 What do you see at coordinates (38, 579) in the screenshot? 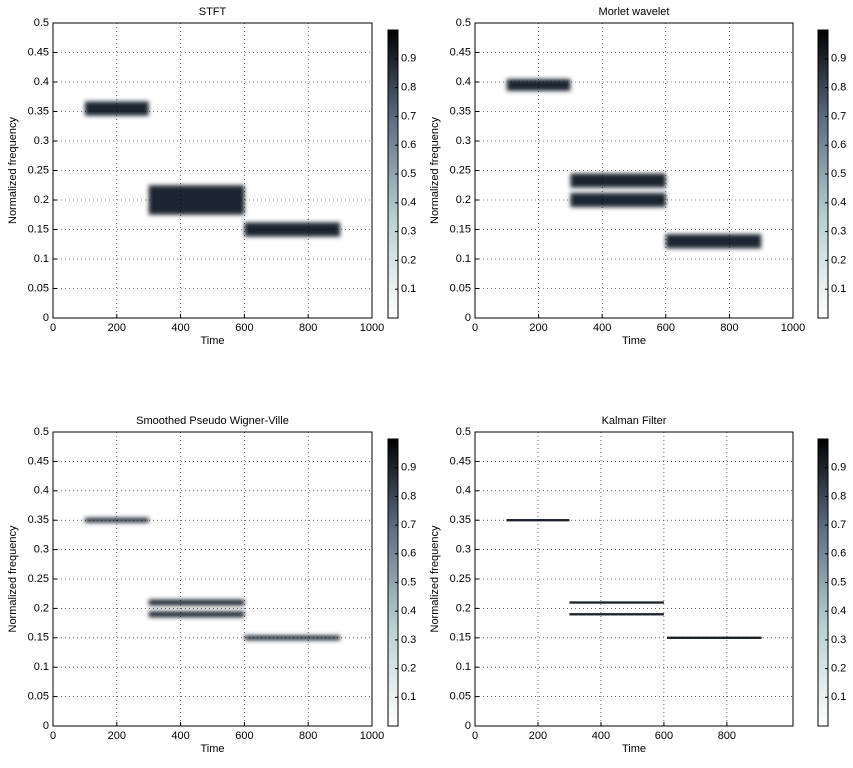
I see `y-tick-label: 0.25` at bounding box center [38, 579].